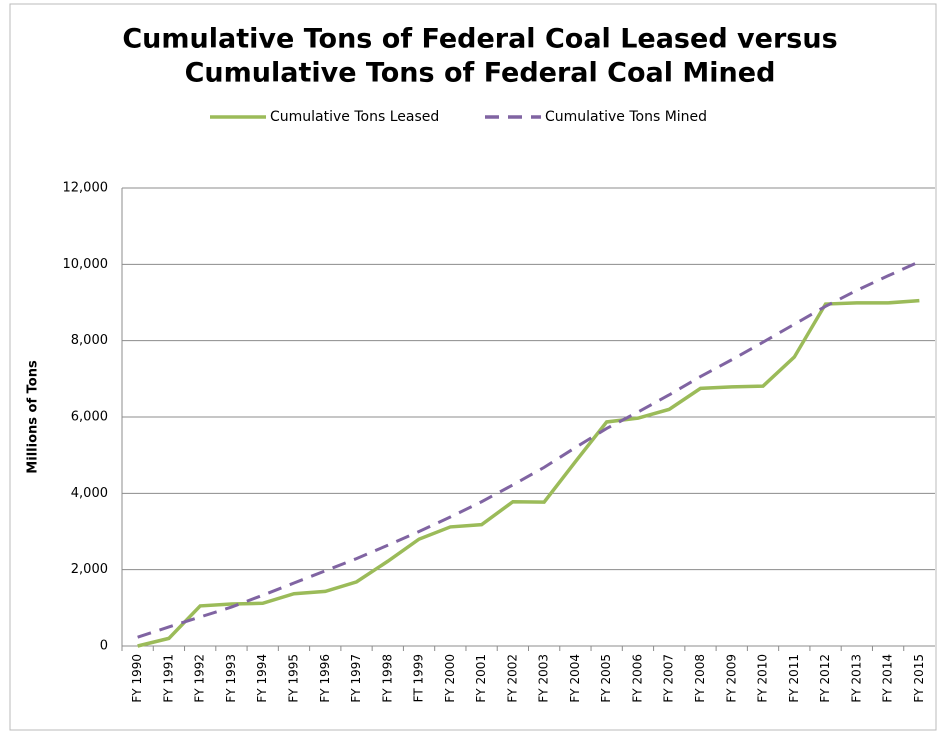  I want to click on x-tick-label: FY 2014, so click(888, 678).